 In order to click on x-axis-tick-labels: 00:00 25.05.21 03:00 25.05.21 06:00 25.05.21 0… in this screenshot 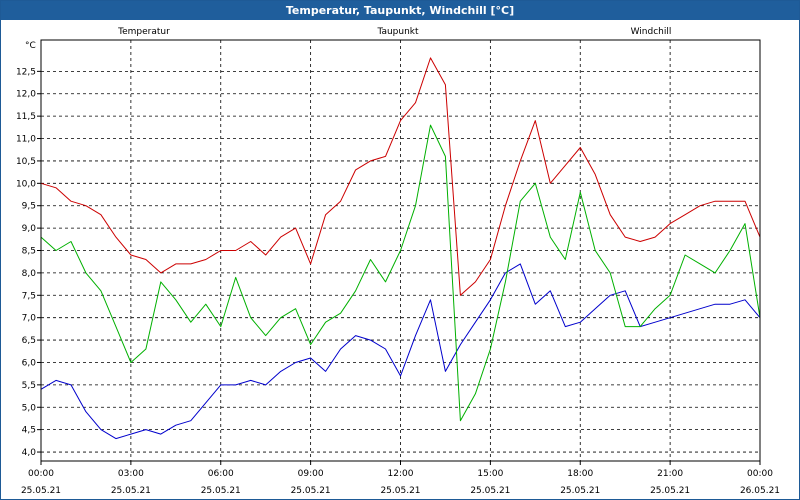, I will do `click(400, 482)`.